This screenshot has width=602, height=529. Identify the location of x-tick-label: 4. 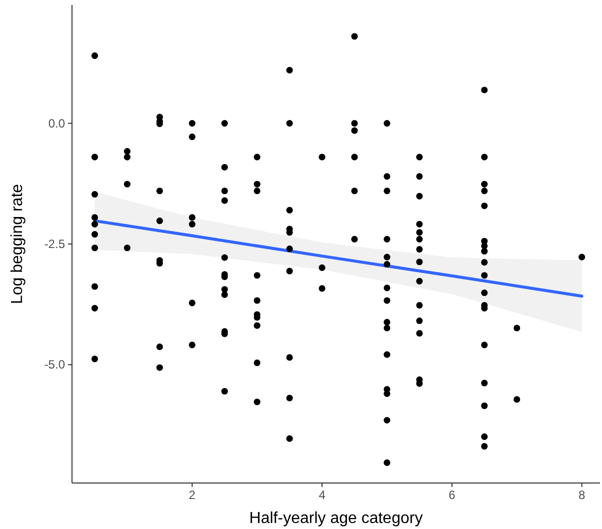
(322, 495).